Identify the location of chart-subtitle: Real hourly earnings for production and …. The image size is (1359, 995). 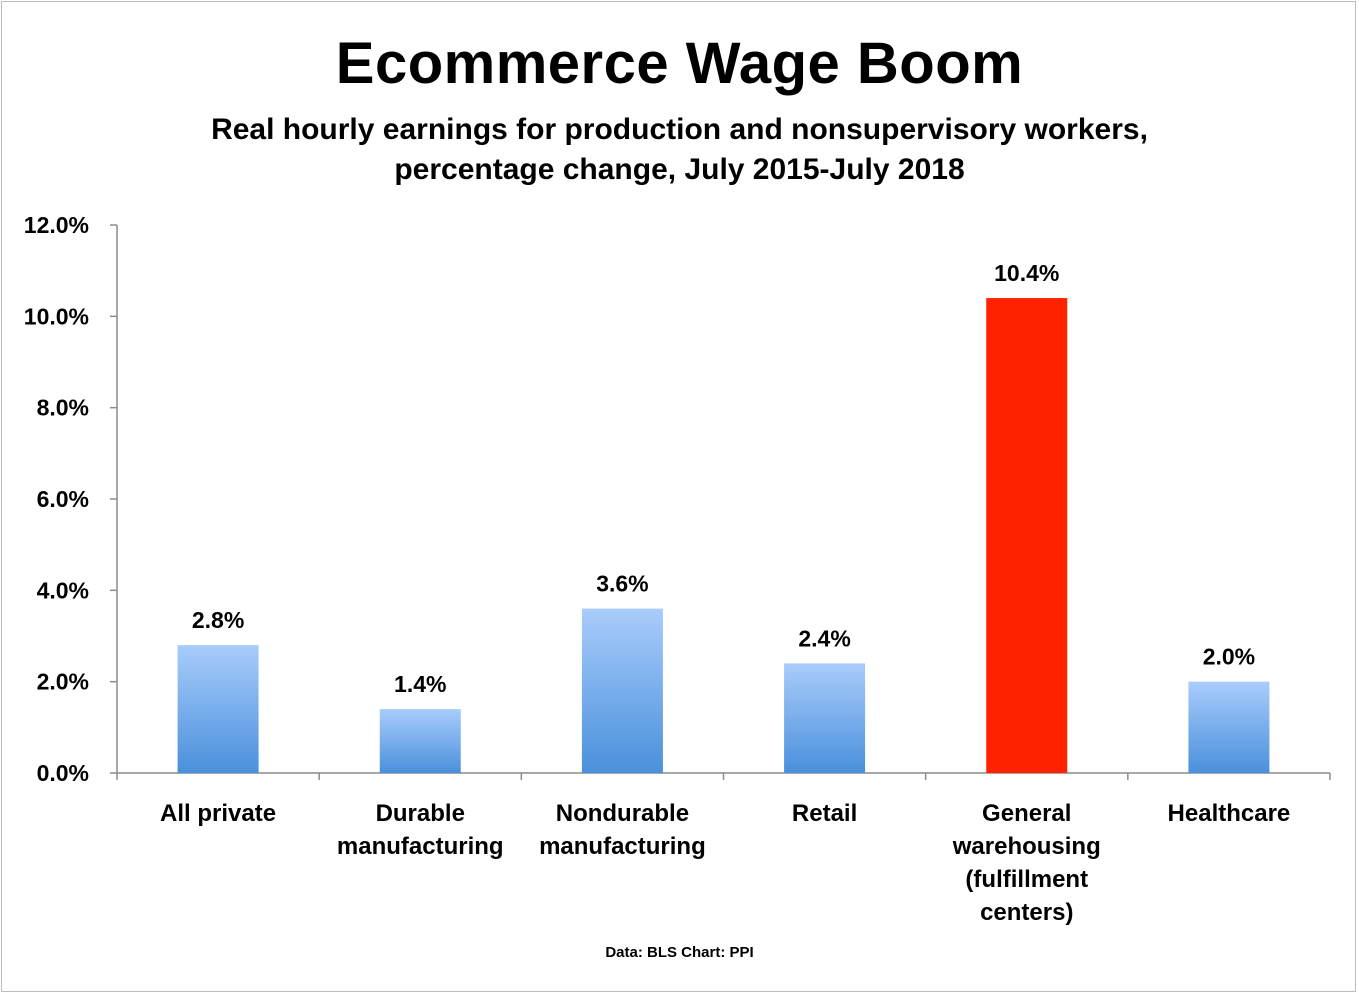
(679, 150).